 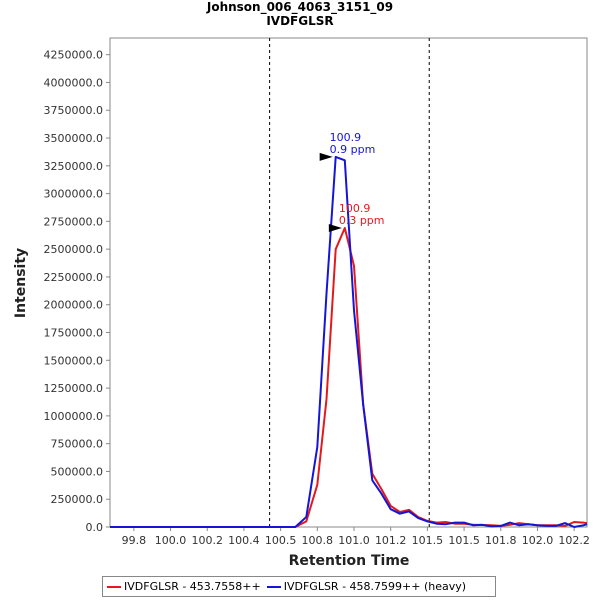 What do you see at coordinates (574, 540) in the screenshot?
I see `x-tick-label: 102.2` at bounding box center [574, 540].